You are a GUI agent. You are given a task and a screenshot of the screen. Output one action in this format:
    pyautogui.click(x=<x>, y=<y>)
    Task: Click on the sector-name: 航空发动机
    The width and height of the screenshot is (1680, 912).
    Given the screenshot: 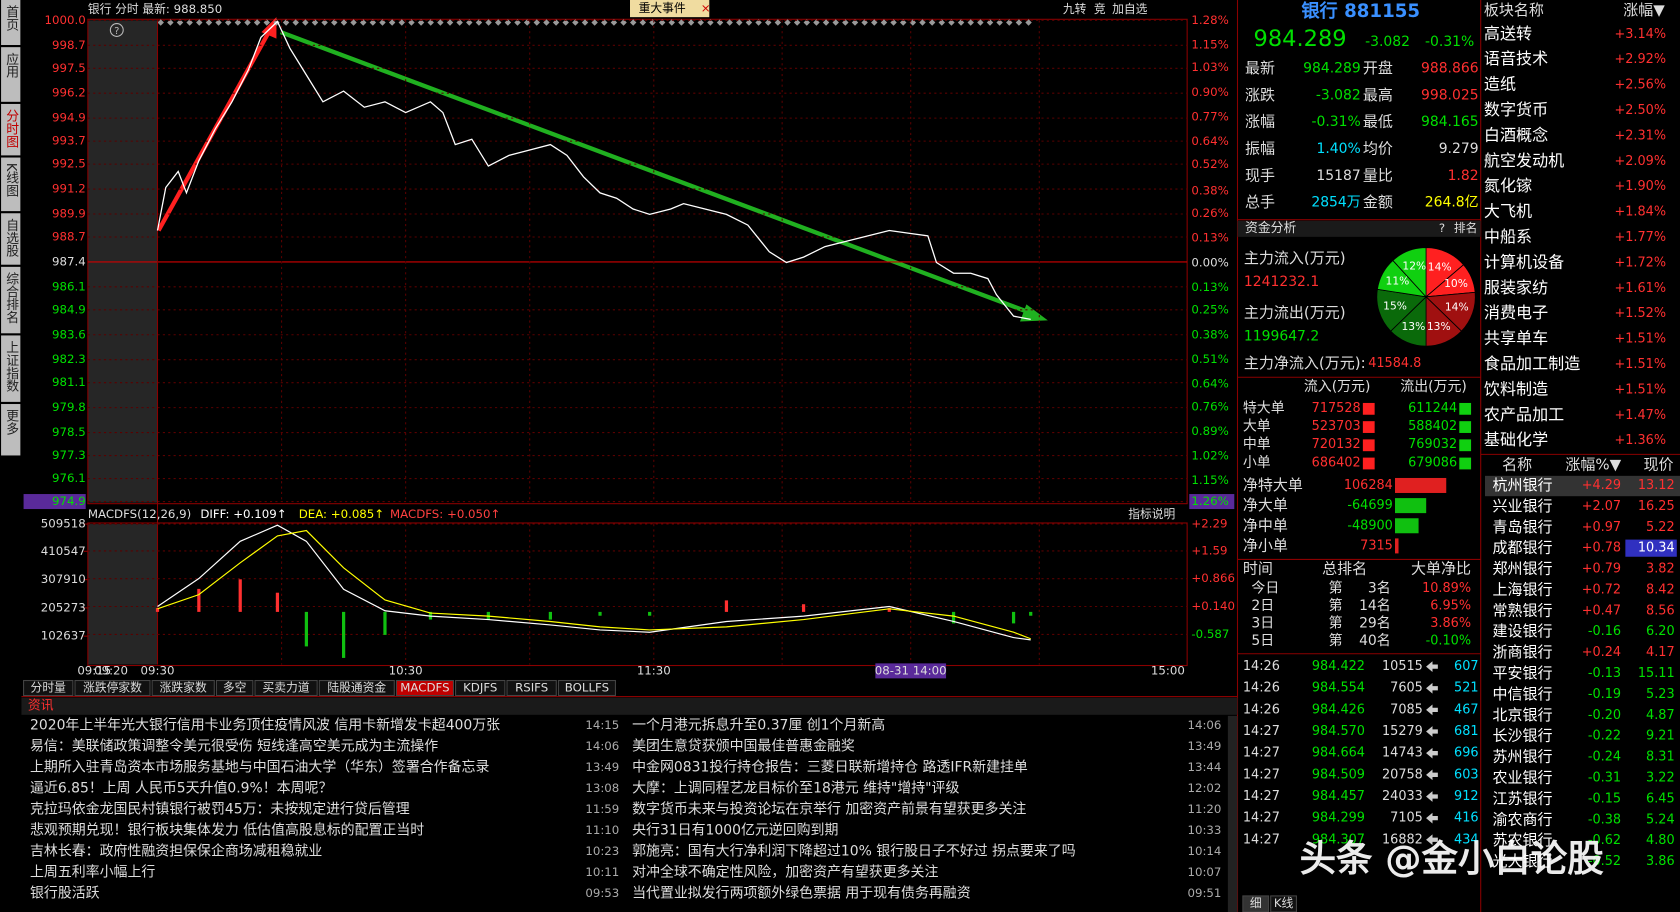 What is the action you would take?
    pyautogui.click(x=1524, y=160)
    